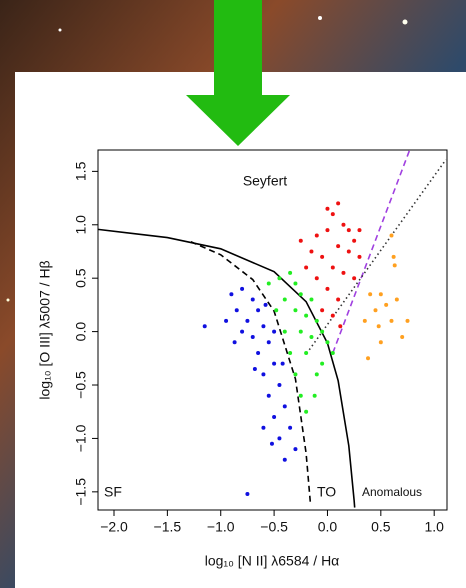 The image size is (466, 588). Describe the element at coordinates (326, 492) in the screenshot. I see `annotation: TO` at that location.